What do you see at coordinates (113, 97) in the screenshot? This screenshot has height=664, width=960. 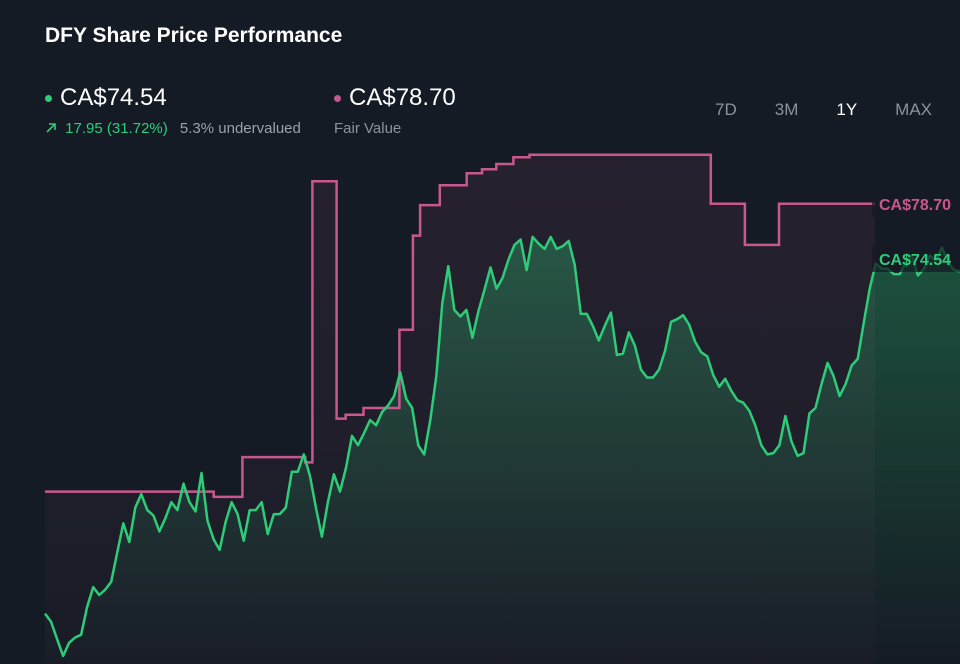 I see `current-price-value: CA$74.54` at bounding box center [113, 97].